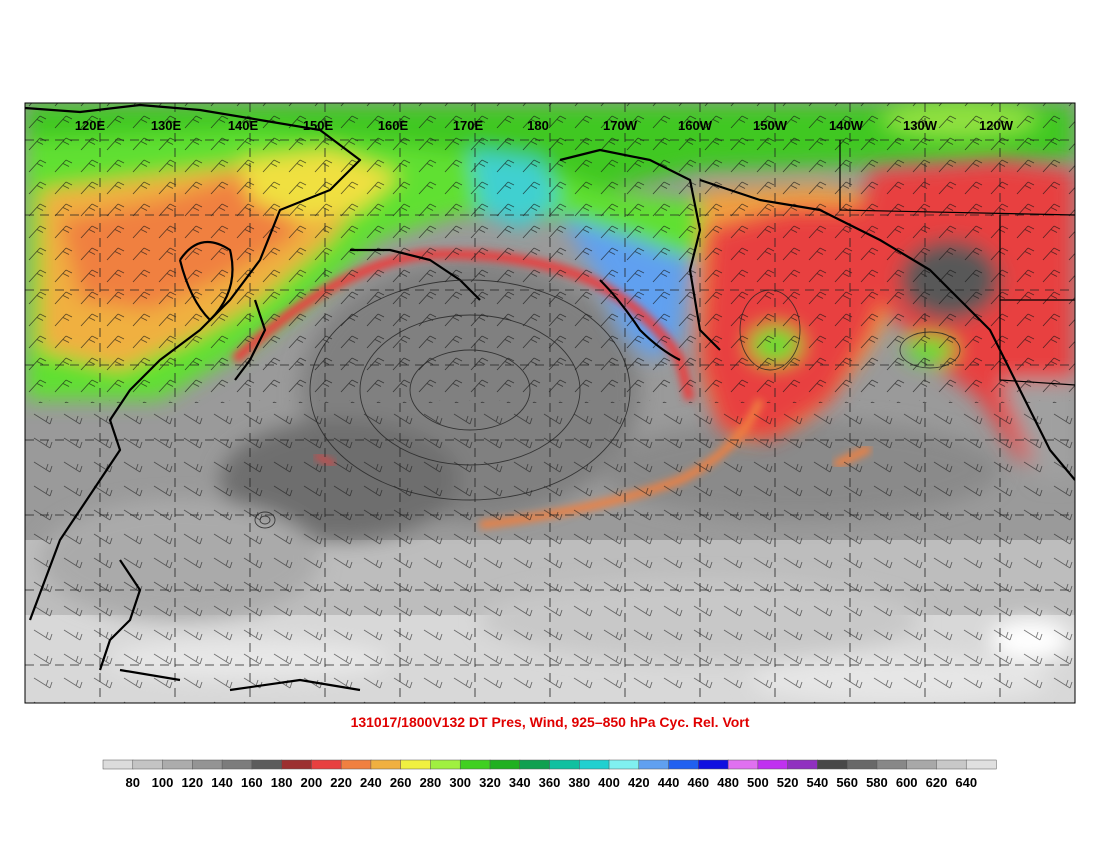  What do you see at coordinates (818, 782) in the screenshot?
I see `colorbar-label: 540` at bounding box center [818, 782].